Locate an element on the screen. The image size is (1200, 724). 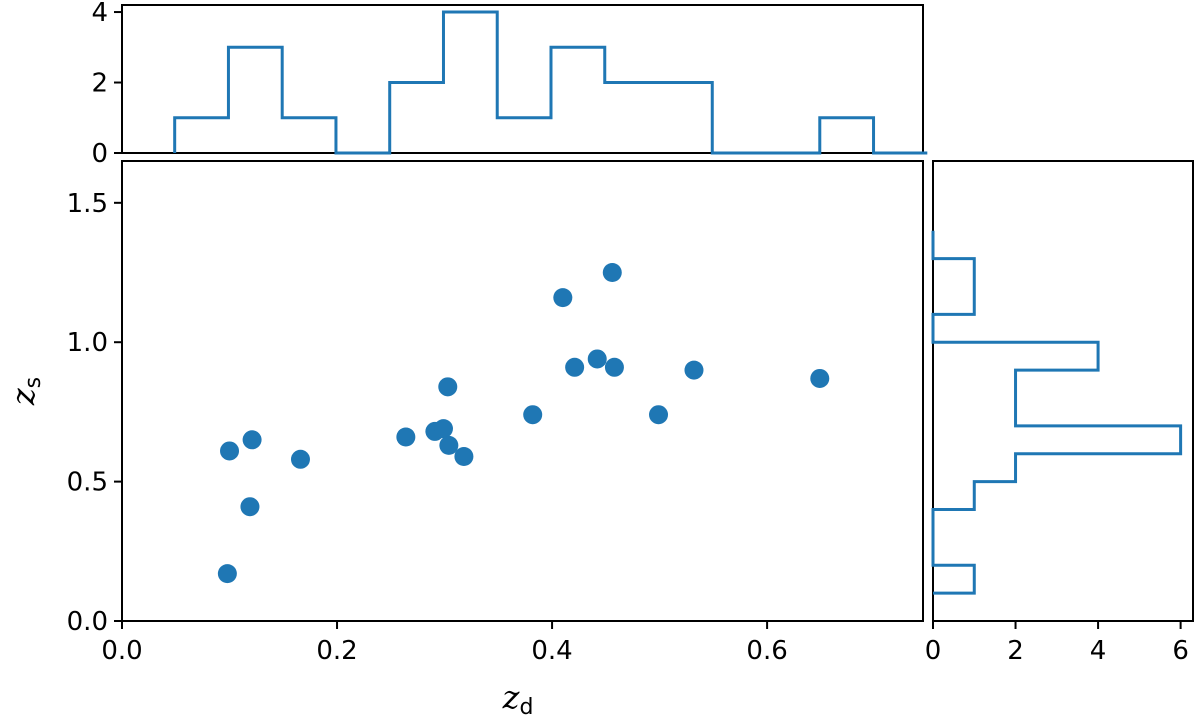
scatter-y-ticks: 0.0 0.5 1.0 1.5 is located at coordinates (94, 413).